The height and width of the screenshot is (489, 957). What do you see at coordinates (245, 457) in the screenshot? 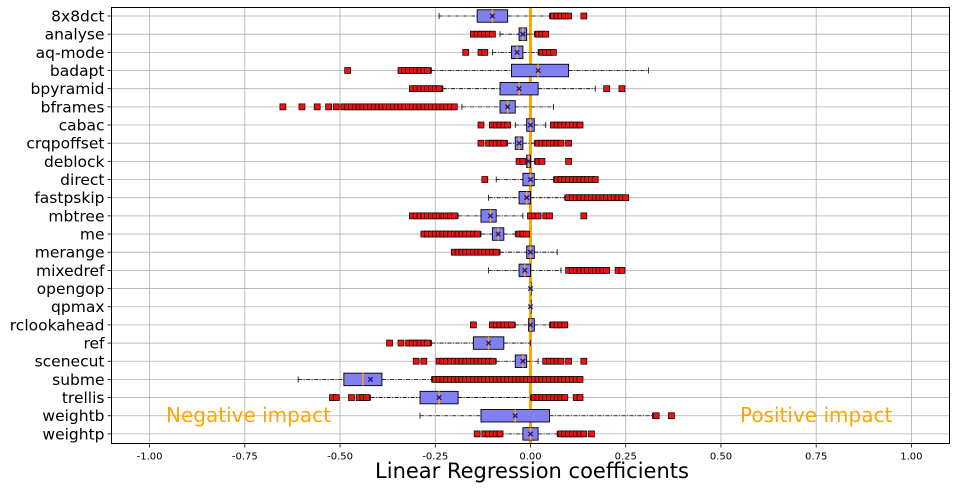
I see `x-tick-label: -0.75` at bounding box center [245, 457].